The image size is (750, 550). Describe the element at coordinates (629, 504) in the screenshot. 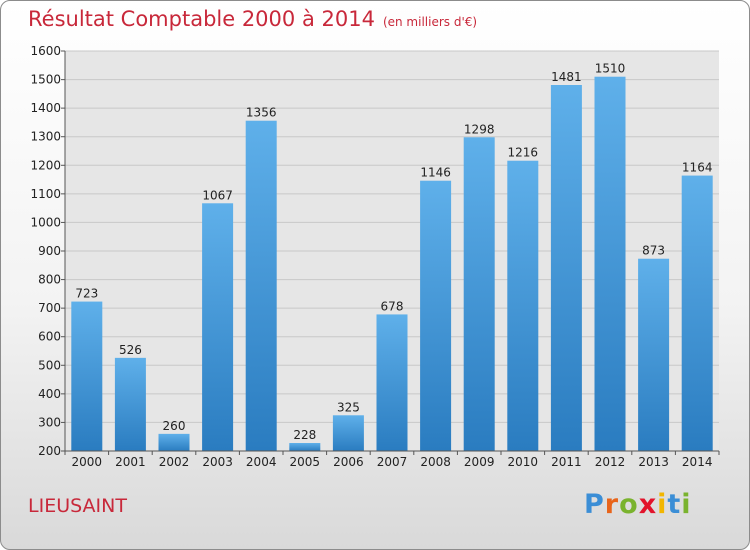

I see `logo-letter: o` at that location.